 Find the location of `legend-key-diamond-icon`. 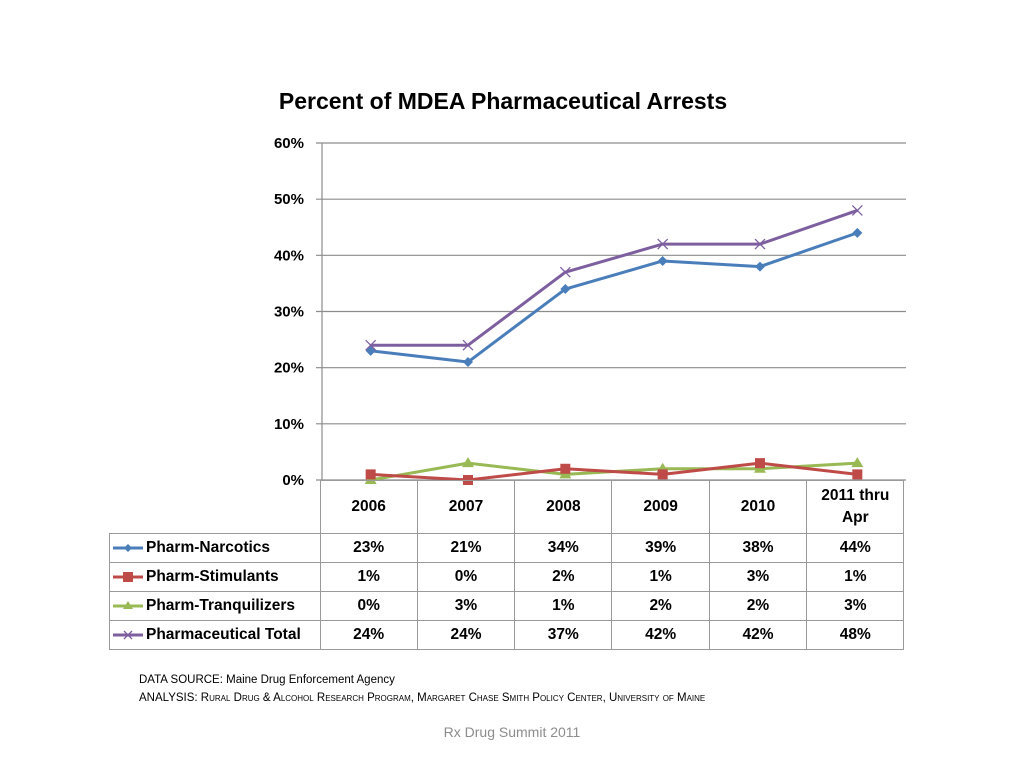

legend-key-diamond-icon is located at coordinates (128, 547).